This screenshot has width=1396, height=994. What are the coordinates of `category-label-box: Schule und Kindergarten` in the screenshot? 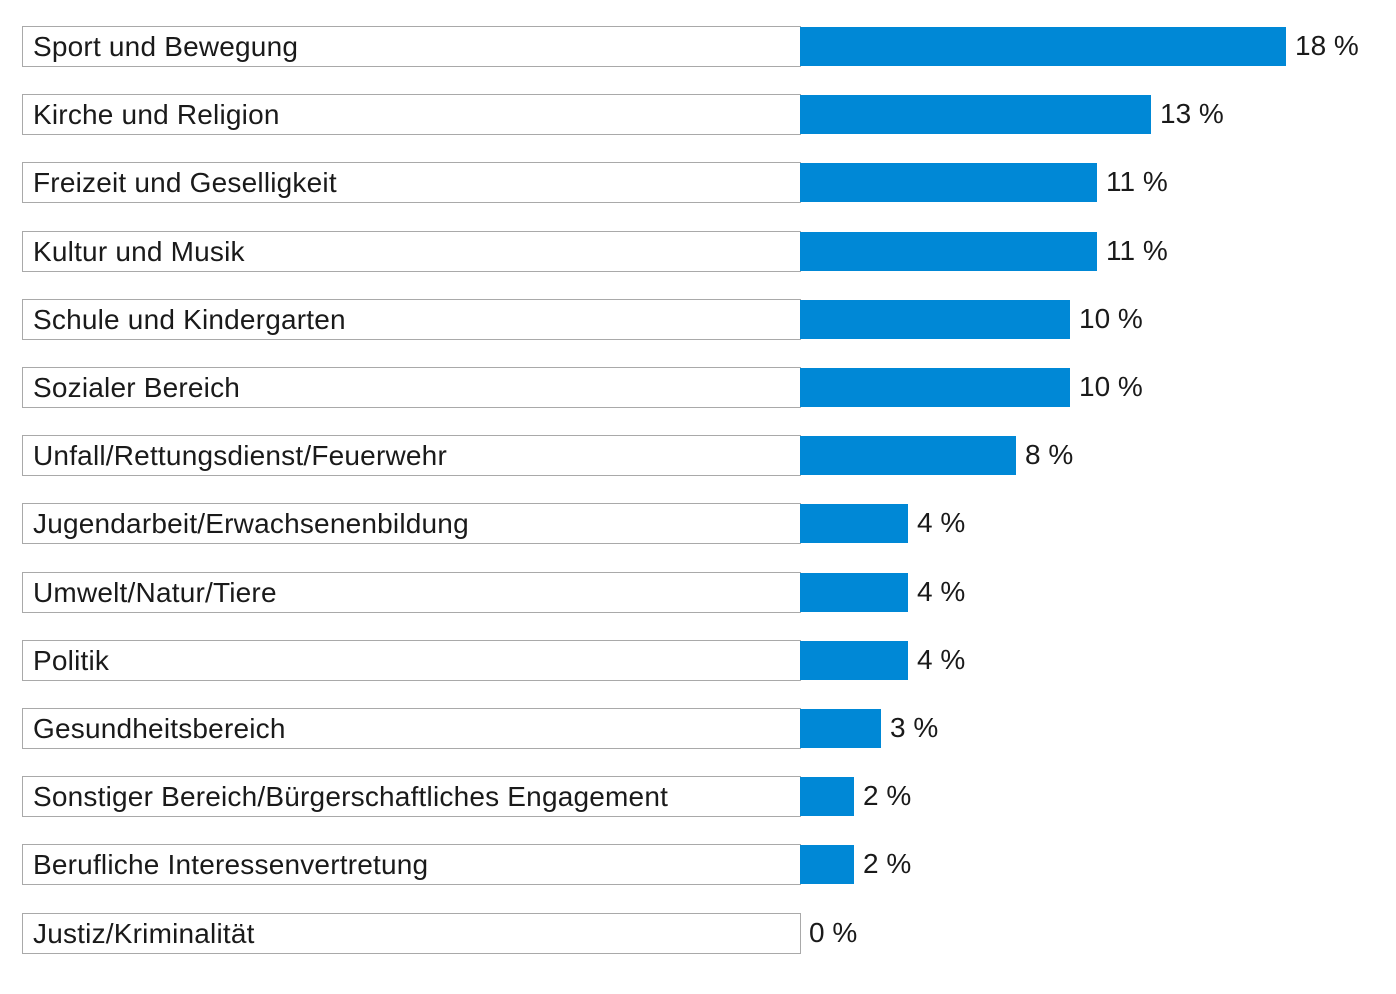 It's located at (411, 319).